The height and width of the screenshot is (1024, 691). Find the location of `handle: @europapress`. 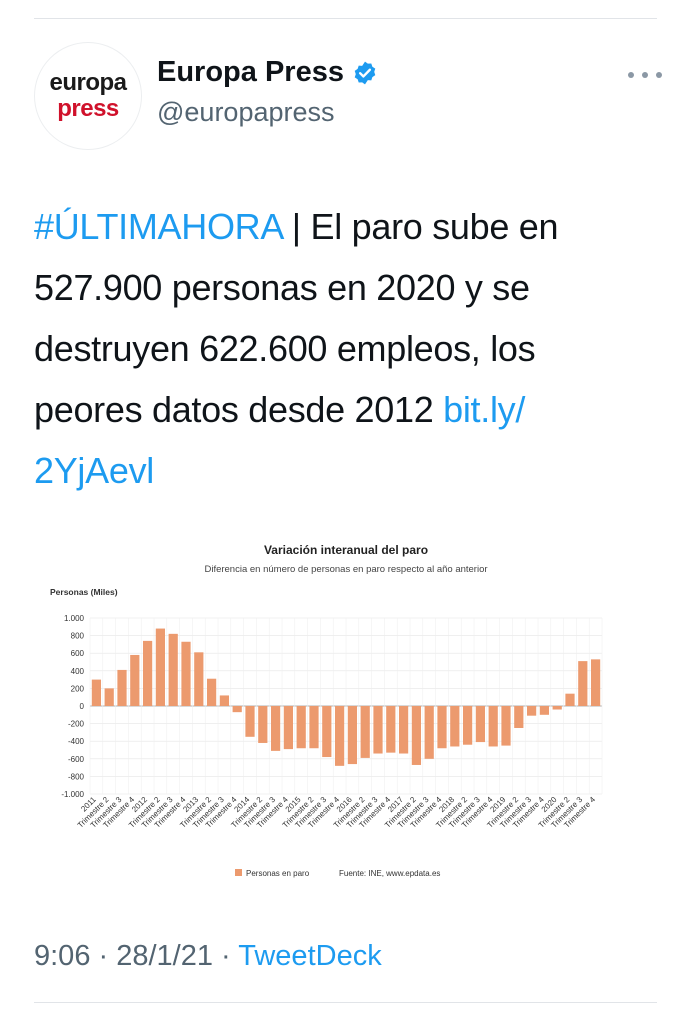

handle: @europapress is located at coordinates (246, 112).